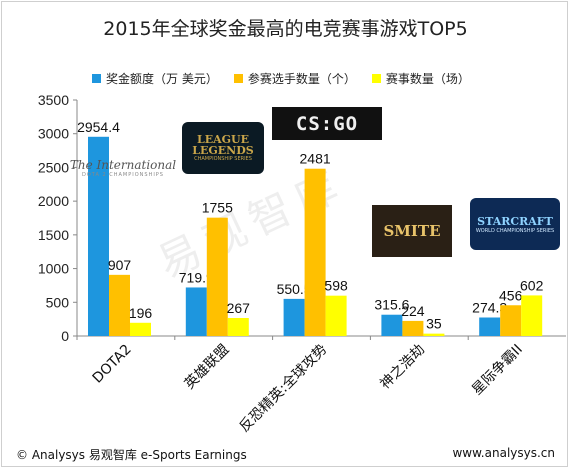 This screenshot has height=470, width=571. Describe the element at coordinates (223, 139) in the screenshot. I see `lol-logo-line1: LEAGUE` at that location.